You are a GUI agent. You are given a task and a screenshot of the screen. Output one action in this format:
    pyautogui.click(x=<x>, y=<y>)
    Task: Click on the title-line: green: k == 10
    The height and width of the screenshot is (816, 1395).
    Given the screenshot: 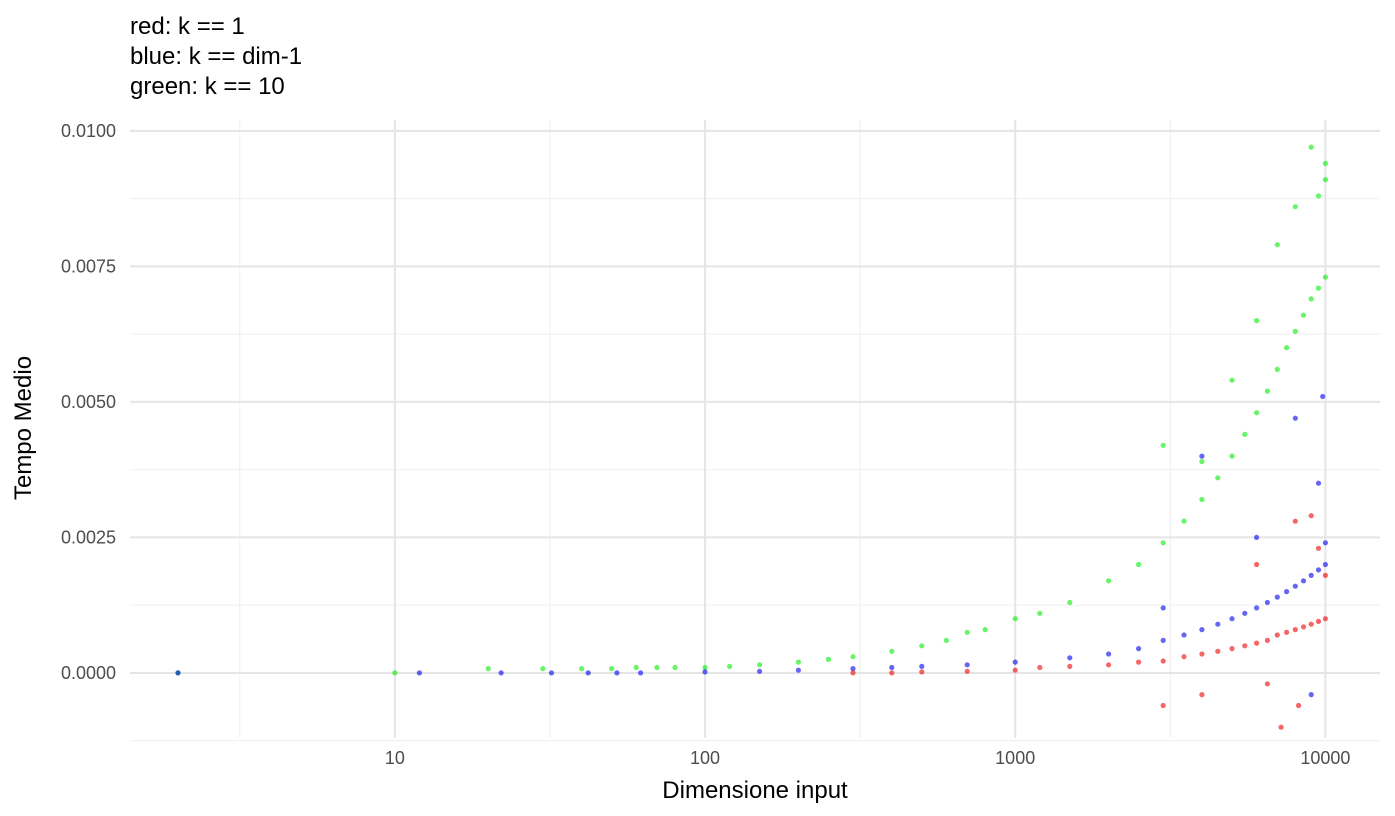 What is the action you would take?
    pyautogui.click(x=207, y=86)
    